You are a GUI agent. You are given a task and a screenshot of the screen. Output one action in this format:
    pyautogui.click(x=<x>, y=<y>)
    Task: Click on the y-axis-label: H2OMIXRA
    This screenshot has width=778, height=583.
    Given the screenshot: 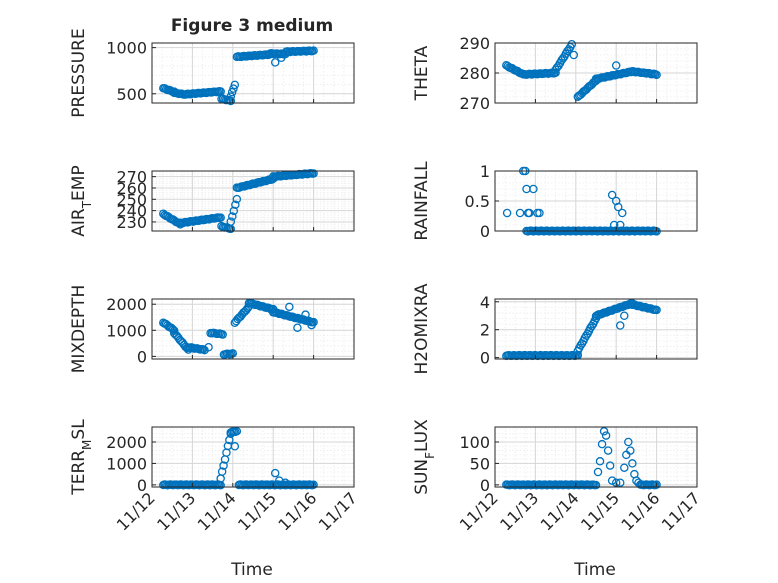 What is the action you would take?
    pyautogui.click(x=422, y=328)
    